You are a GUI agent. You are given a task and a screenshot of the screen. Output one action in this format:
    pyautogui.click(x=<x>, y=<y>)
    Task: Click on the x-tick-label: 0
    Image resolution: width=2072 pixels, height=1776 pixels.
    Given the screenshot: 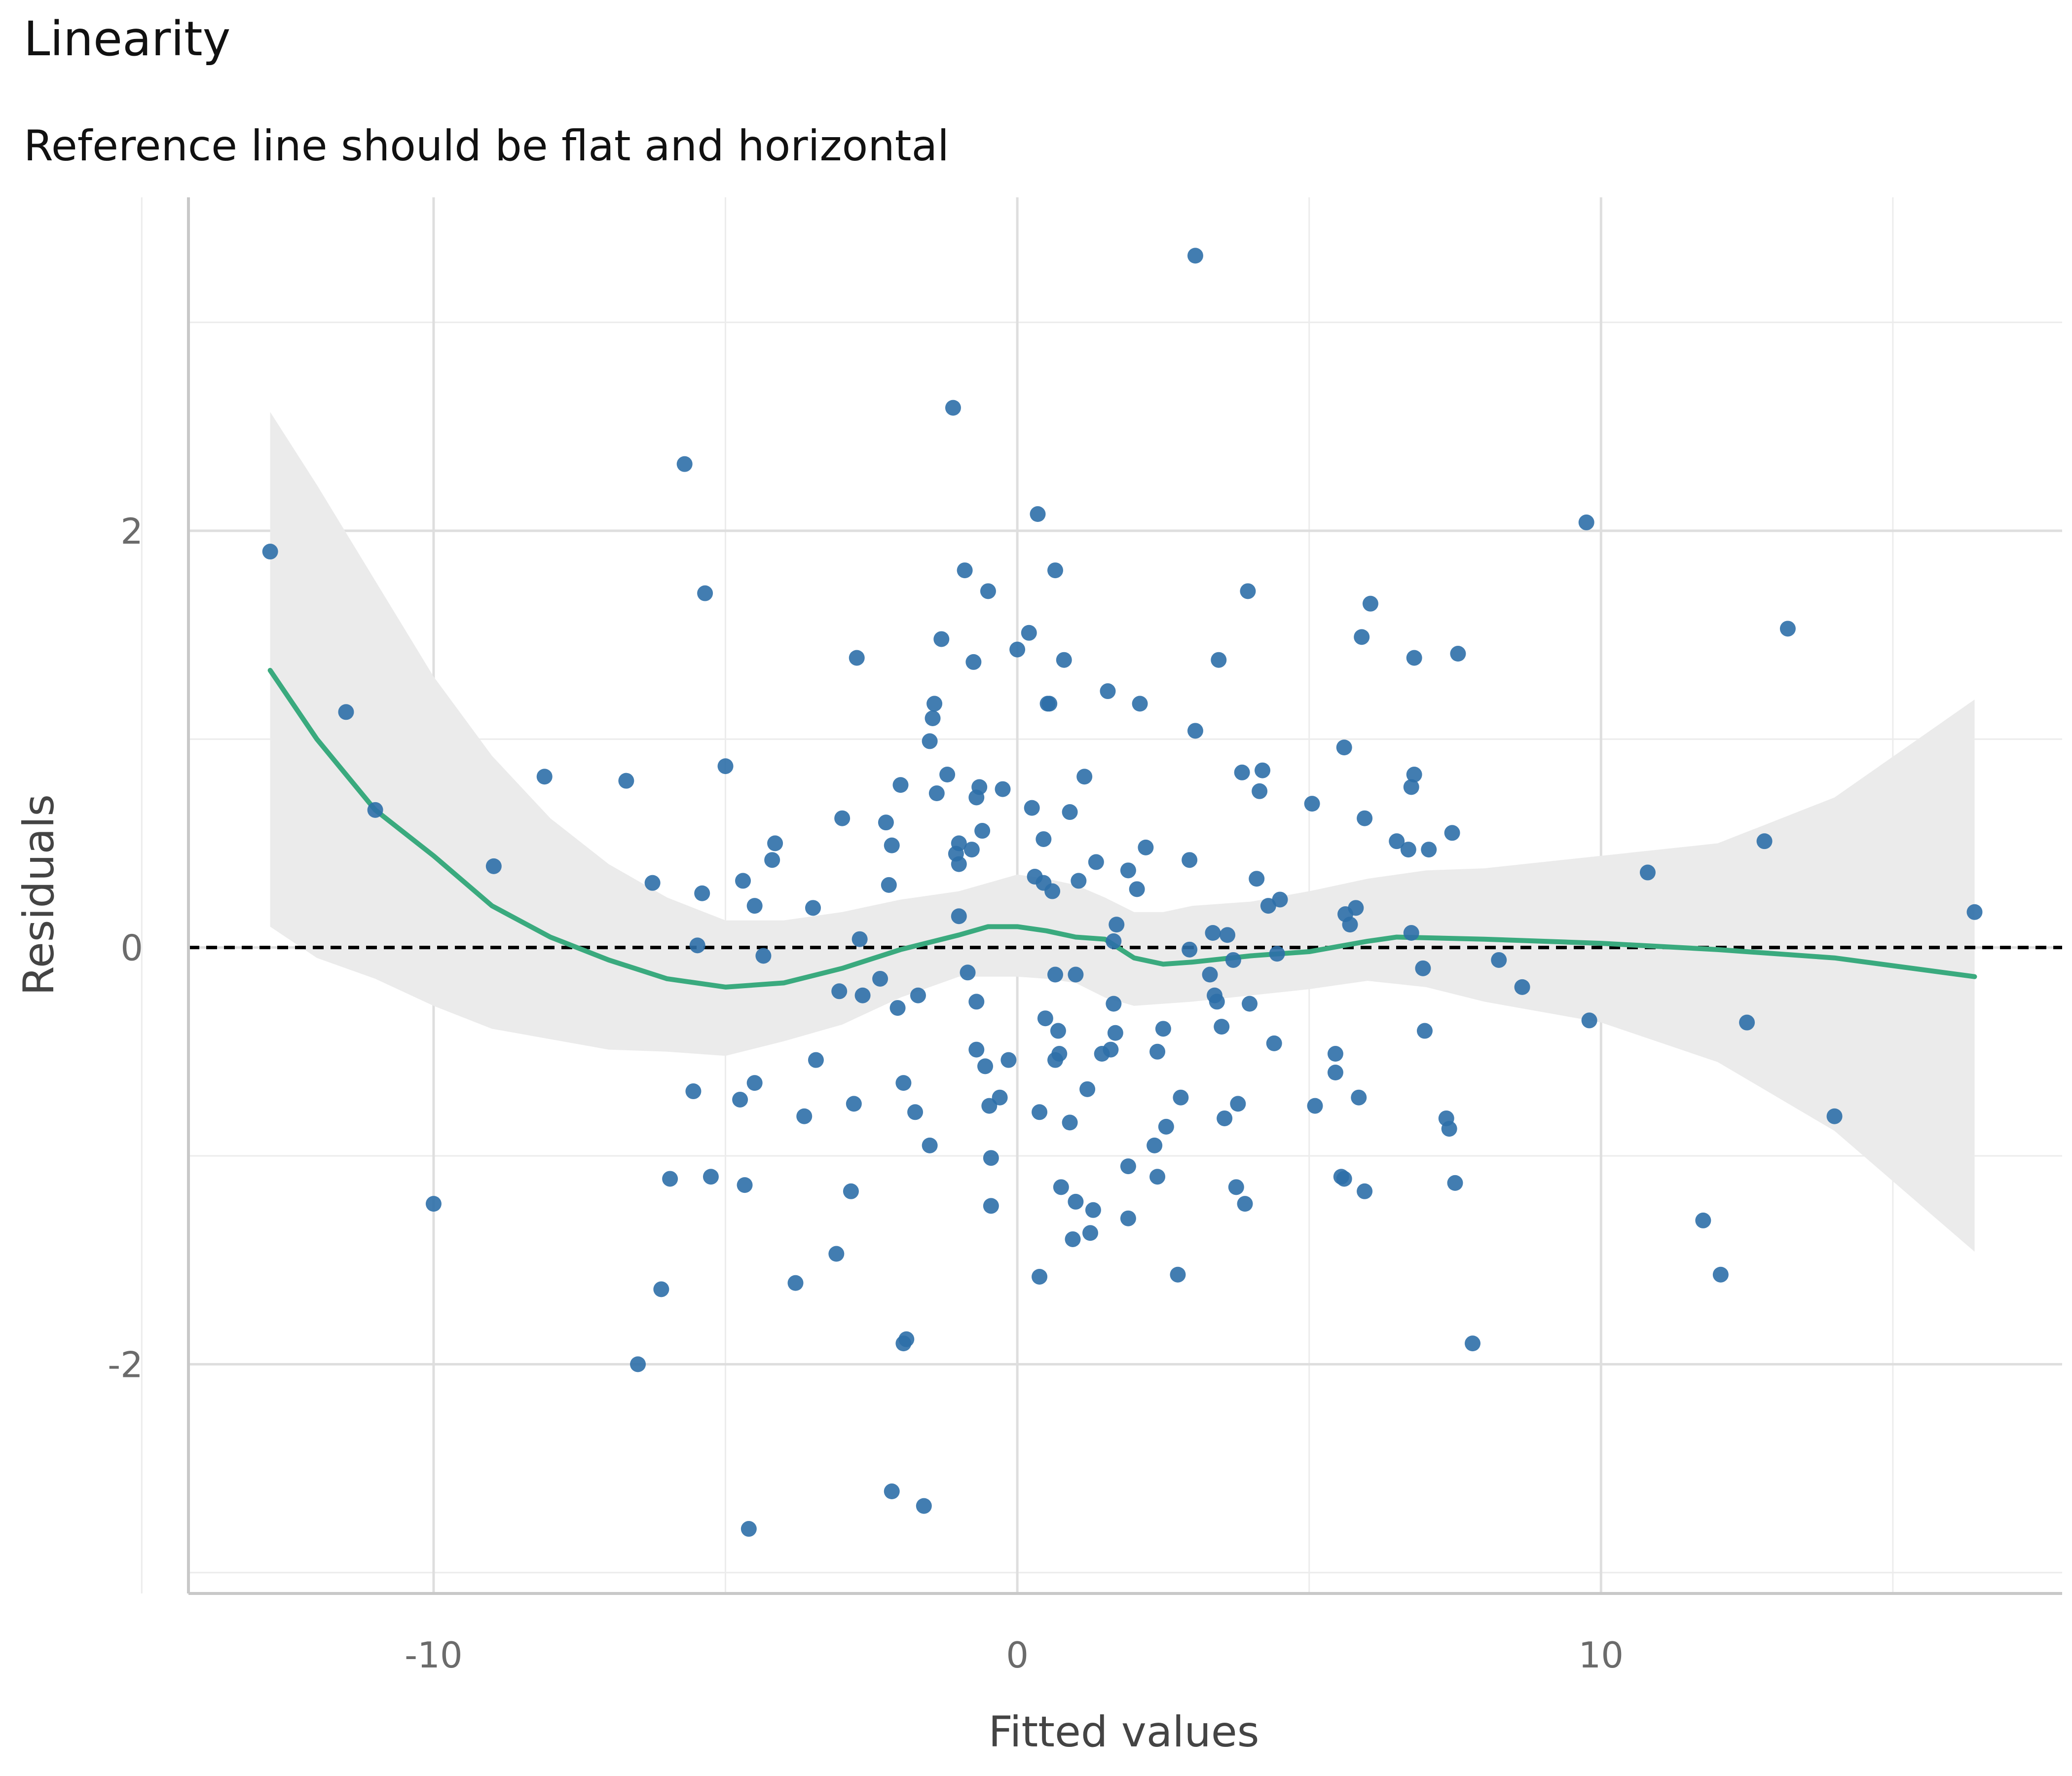 What is the action you would take?
    pyautogui.click(x=1017, y=1655)
    